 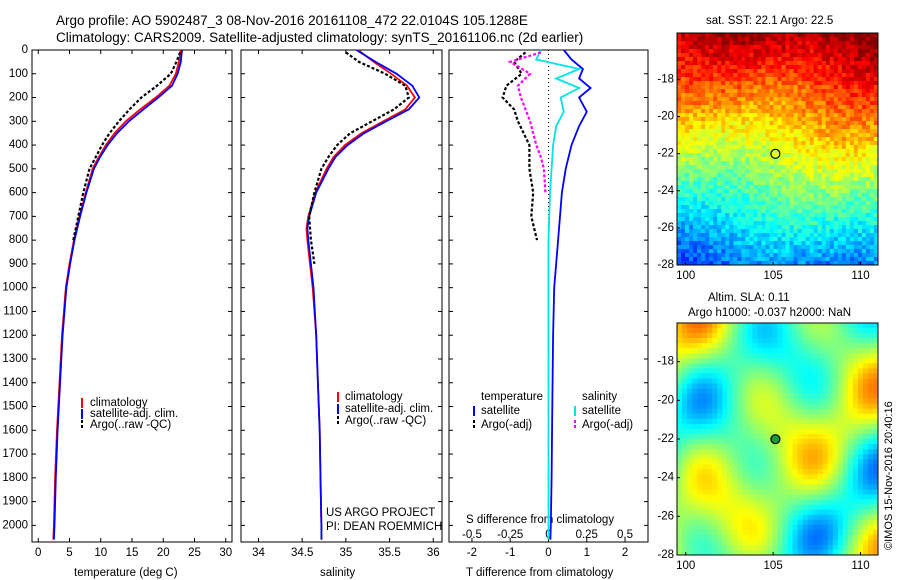 I want to click on legend-label-s-satellite: satellite, so click(x=601, y=411).